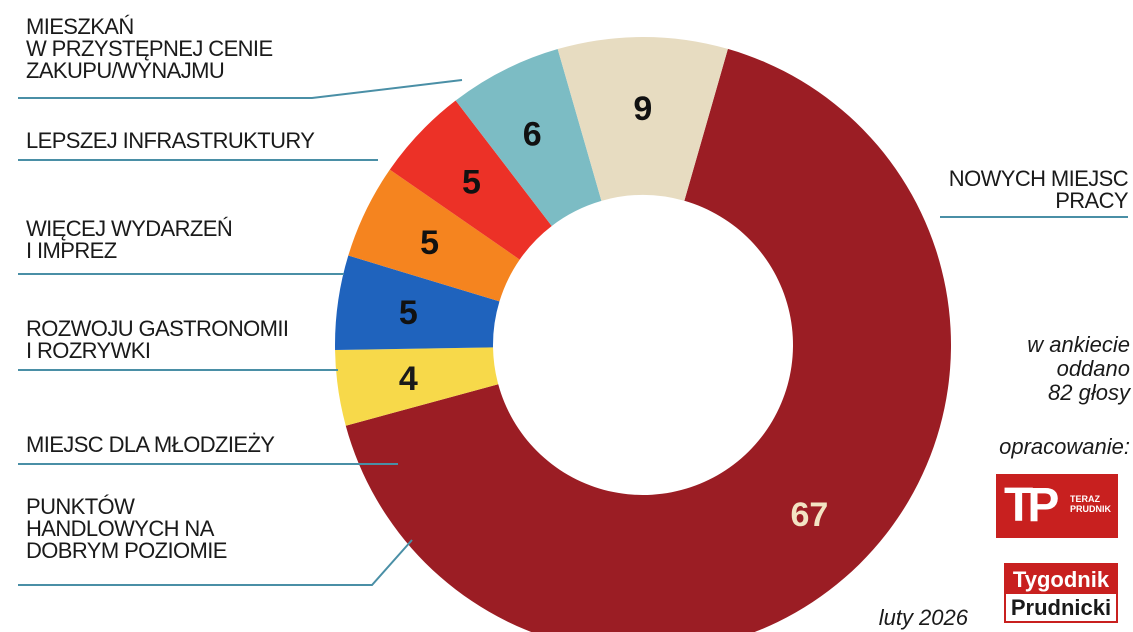 This screenshot has height=632, width=1133. I want to click on category-label-0-line-1: PRACY, so click(1092, 200).